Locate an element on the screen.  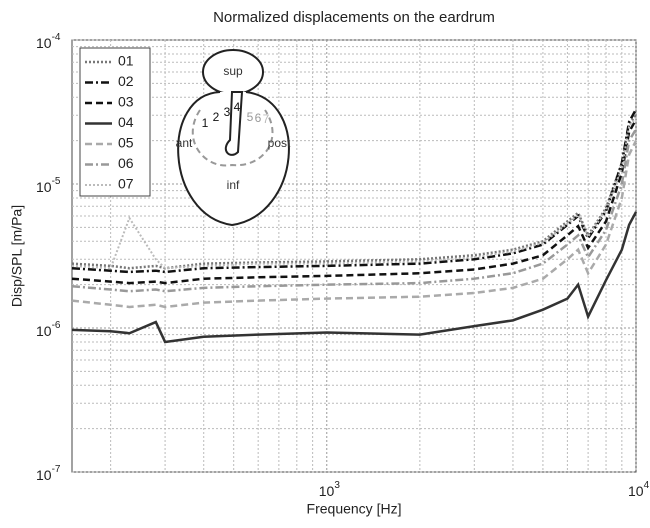
tick-label: 10⁻⁴ is located at coordinates (48, 41).